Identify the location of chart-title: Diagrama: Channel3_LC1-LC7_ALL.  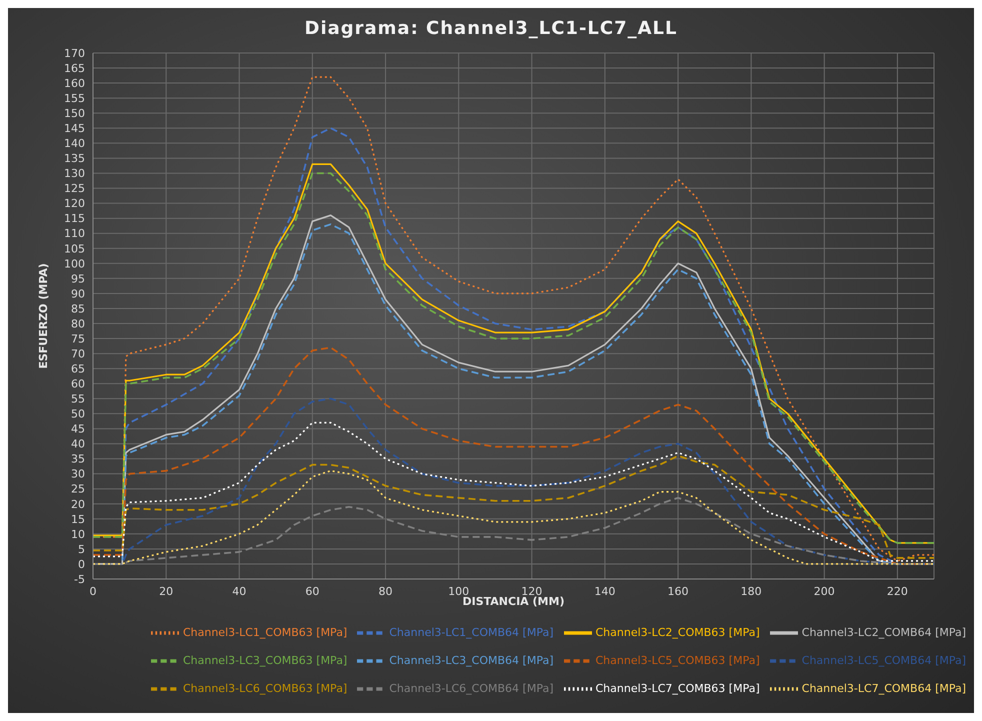
(491, 28).